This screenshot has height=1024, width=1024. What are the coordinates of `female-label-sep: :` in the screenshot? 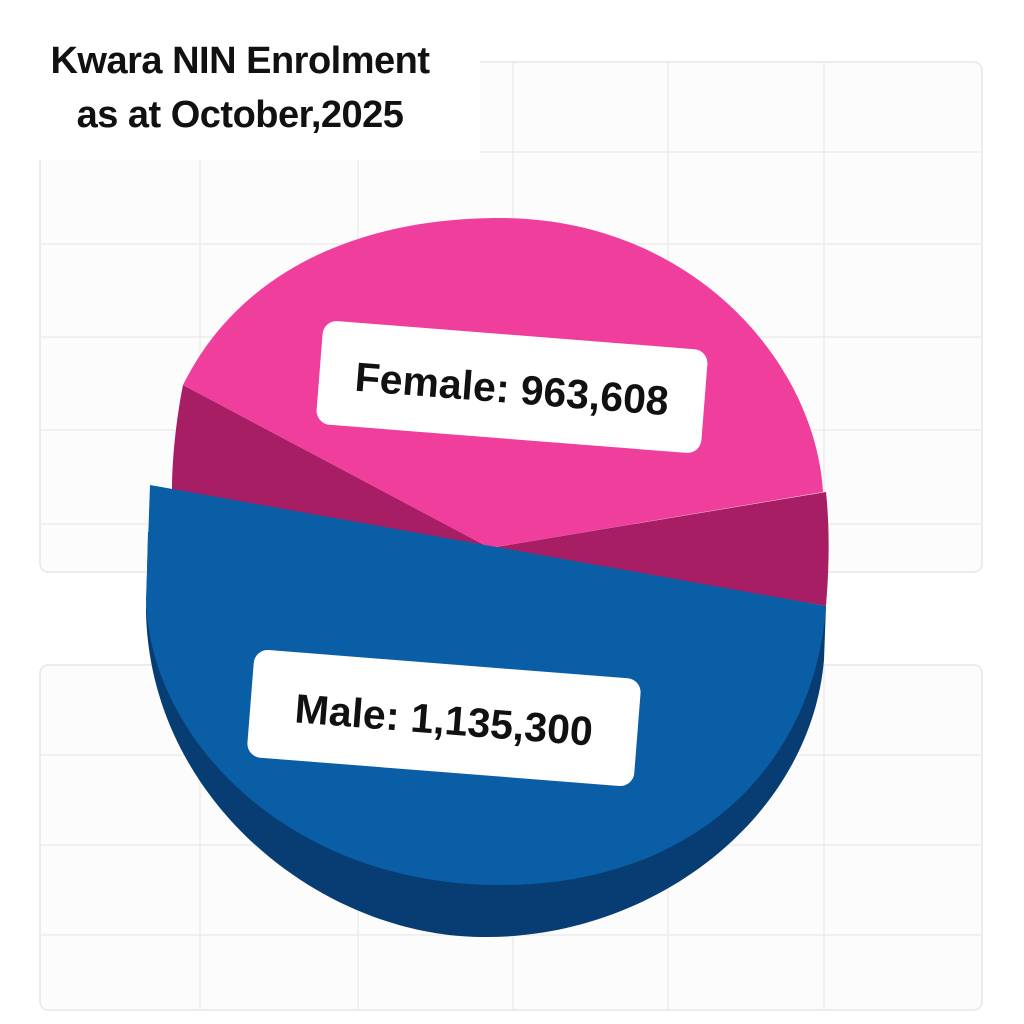 It's located at (508, 389).